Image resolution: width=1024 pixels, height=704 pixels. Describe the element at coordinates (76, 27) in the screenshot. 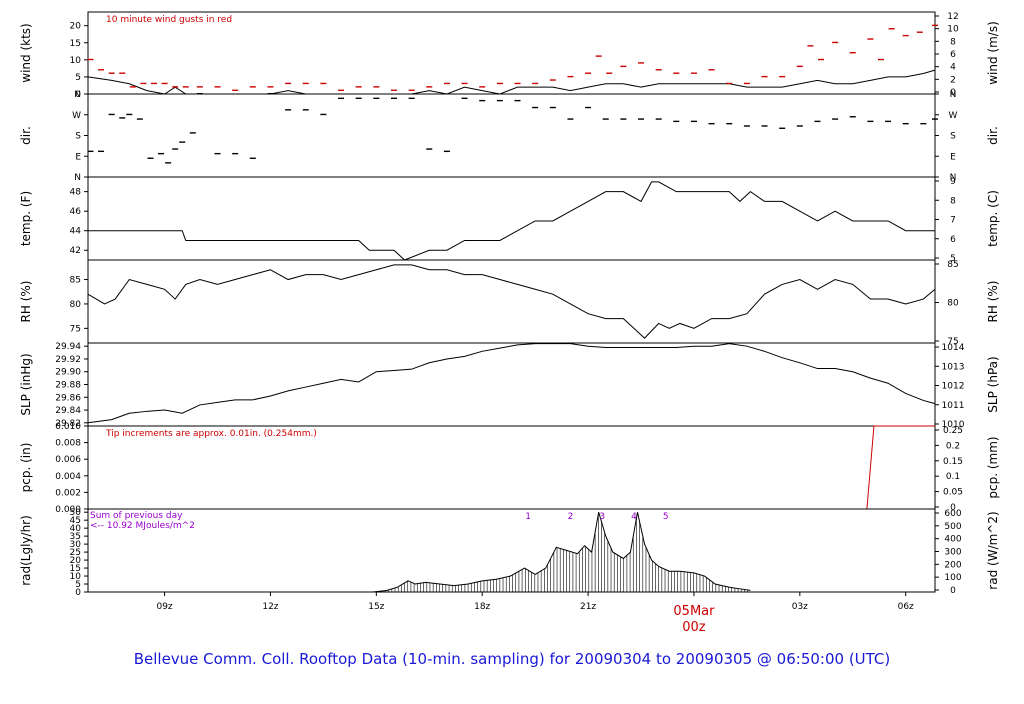

I see `panel-1-ytick-label: 20` at that location.